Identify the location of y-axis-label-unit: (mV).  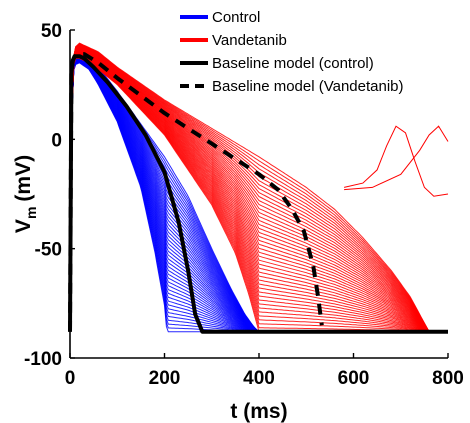
(23, 178).